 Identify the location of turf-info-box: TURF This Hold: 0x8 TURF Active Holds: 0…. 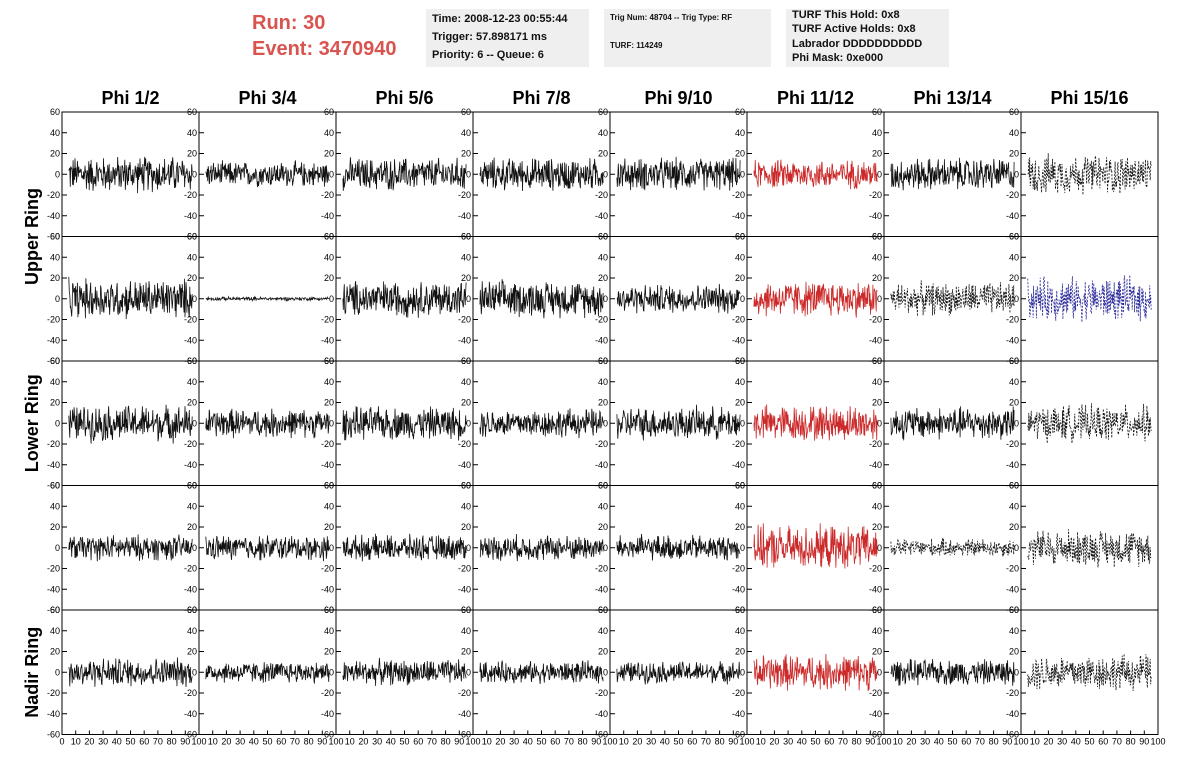
(867, 38).